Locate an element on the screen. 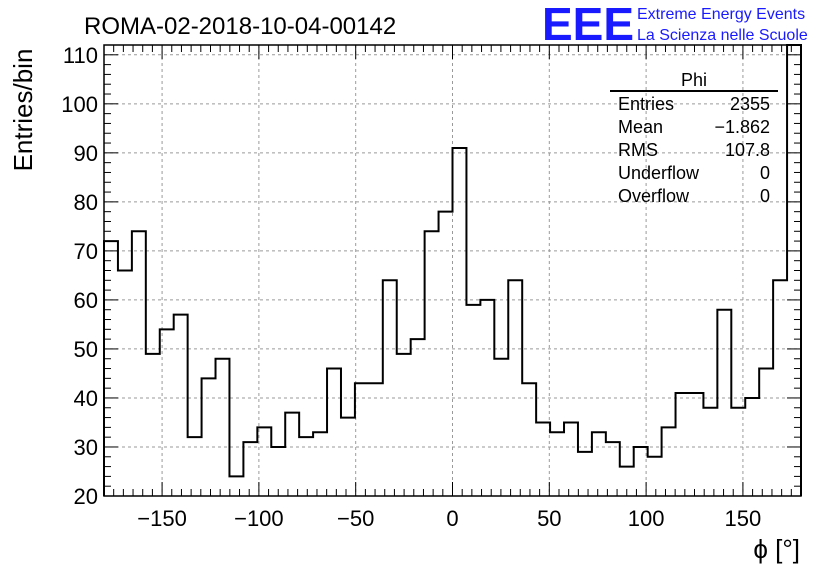 This screenshot has width=836, height=577. logo-subtitle-line1: Extreme Energy Events is located at coordinates (721, 14).